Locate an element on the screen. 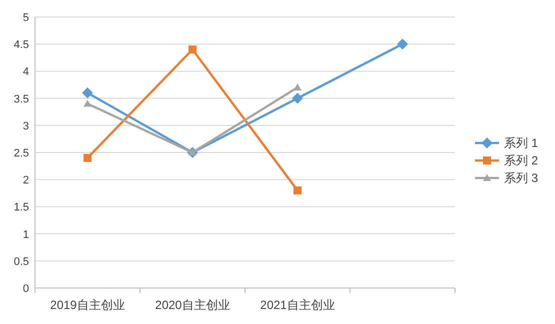 Image resolution: width=555 pixels, height=324 pixels. y-tick-label: 2 is located at coordinates (25, 180).